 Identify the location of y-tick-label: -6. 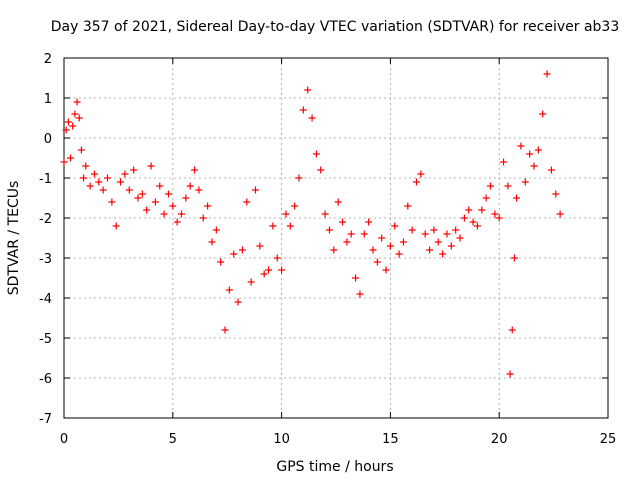
(45, 379).